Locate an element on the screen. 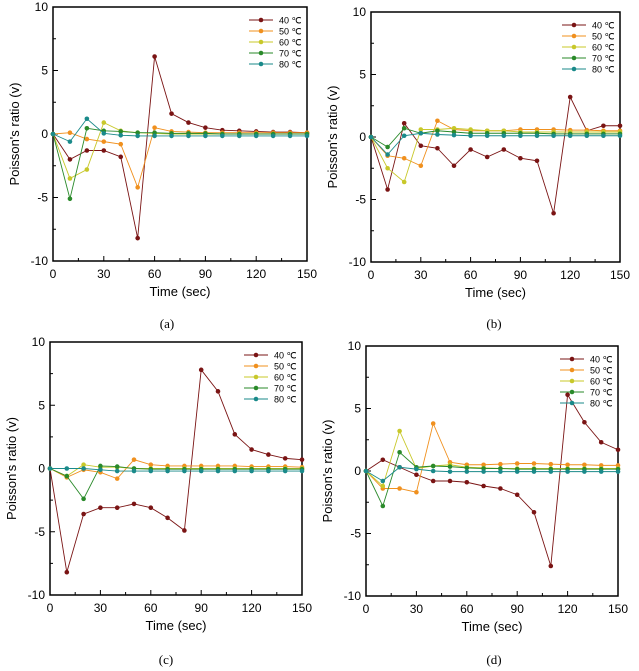  panel-caption: (d) is located at coordinates (493, 659).